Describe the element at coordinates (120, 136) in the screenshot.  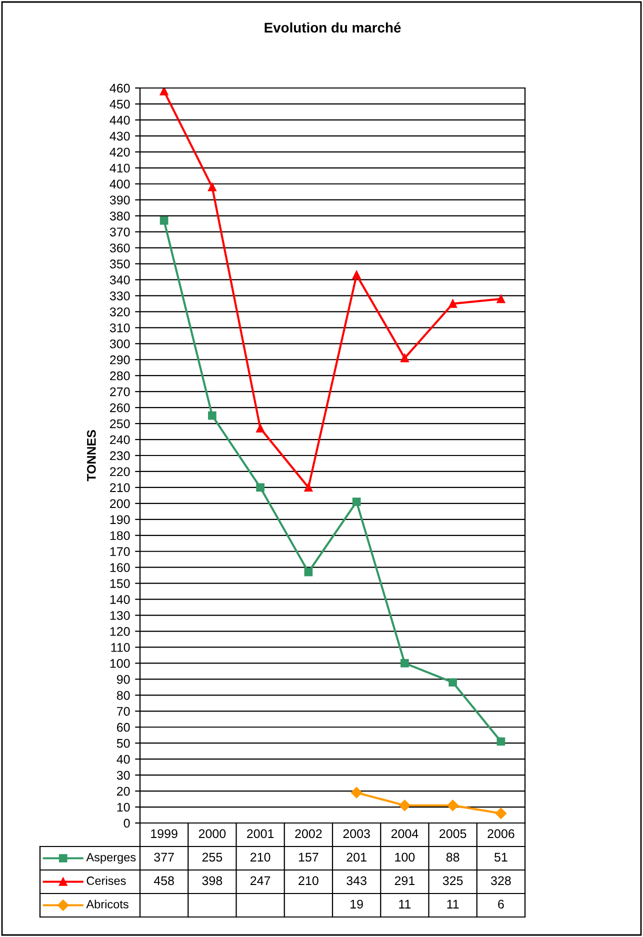
I see `y-tick-label: 430` at that location.